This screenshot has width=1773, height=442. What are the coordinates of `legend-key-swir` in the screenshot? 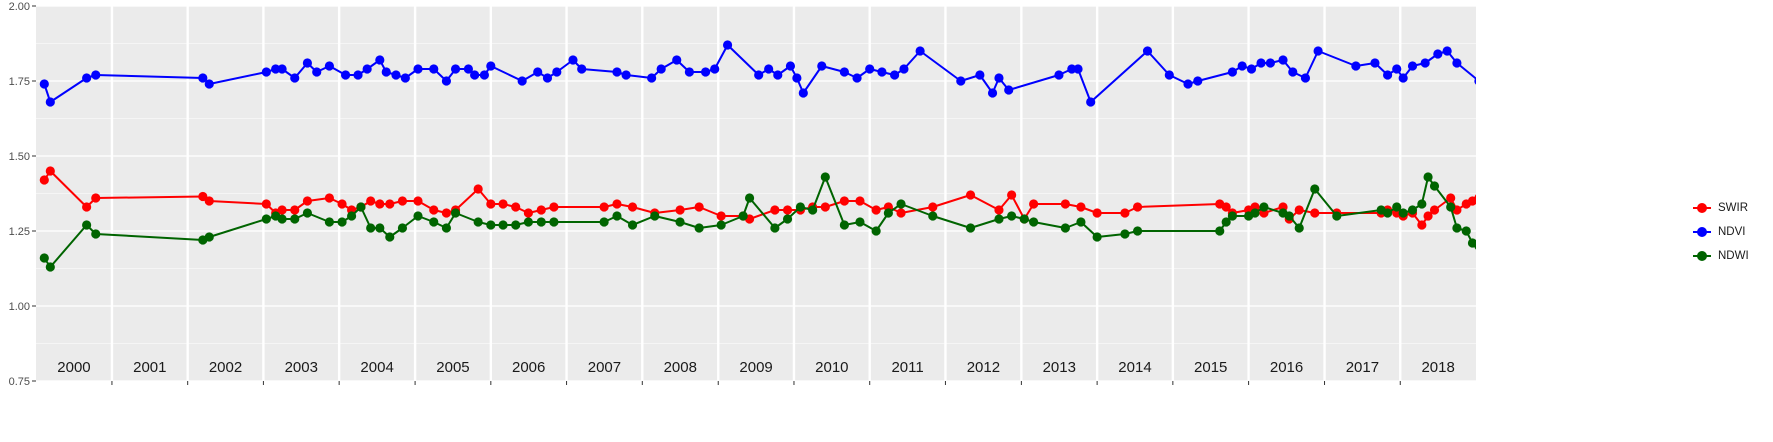 It's located at (1702, 208).